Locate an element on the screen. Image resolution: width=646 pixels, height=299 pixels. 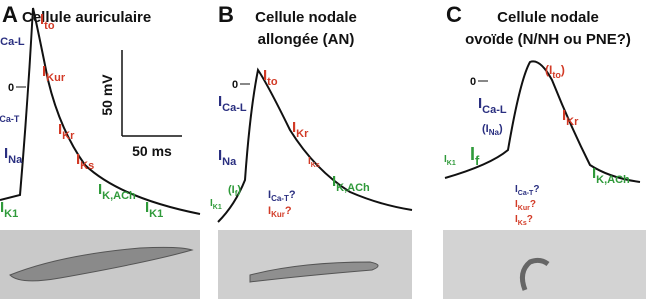
current-label: (Ito) is located at coordinates (555, 71).